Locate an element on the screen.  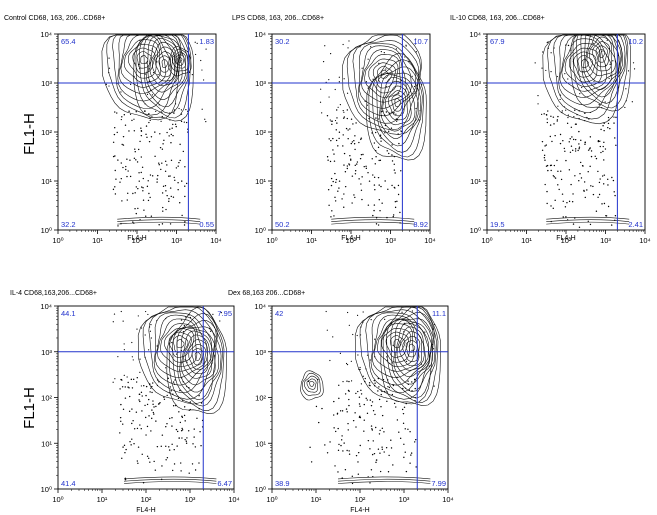
quadrant-upper-right: 10.7 is located at coordinates (420, 41).